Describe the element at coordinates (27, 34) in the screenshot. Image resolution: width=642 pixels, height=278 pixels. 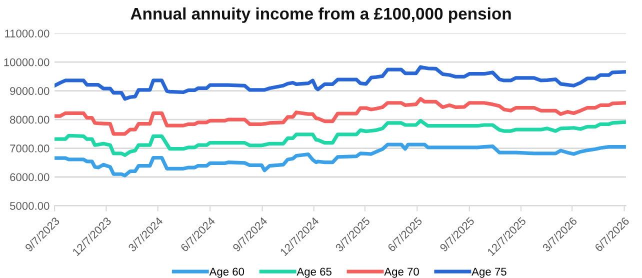
I see `y-tick-label: 11000.00` at that location.